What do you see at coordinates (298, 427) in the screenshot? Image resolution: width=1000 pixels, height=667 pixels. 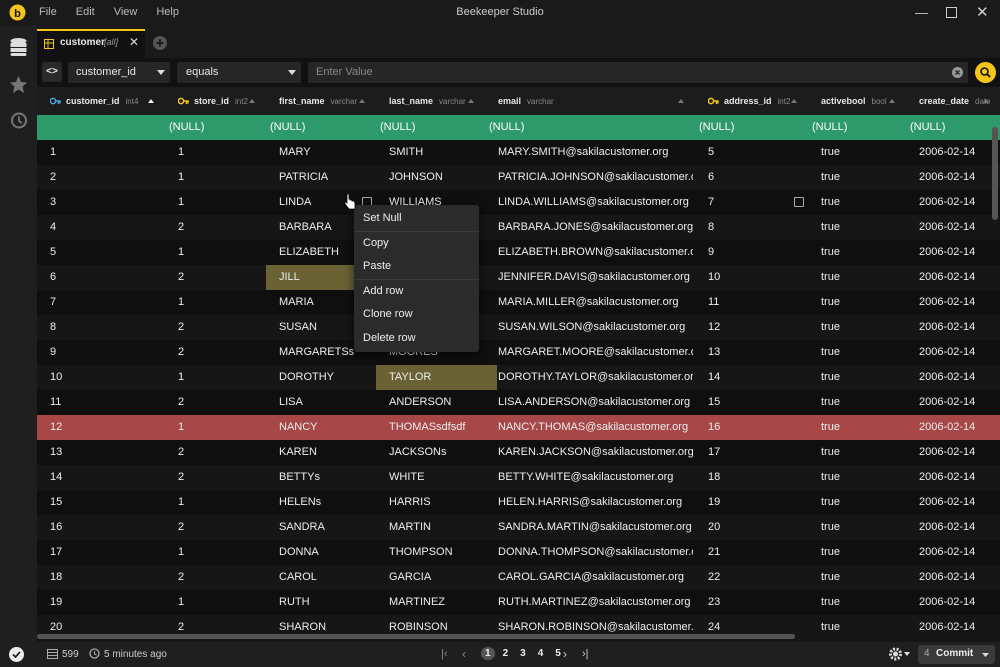 I see `cell: NANCY` at bounding box center [298, 427].